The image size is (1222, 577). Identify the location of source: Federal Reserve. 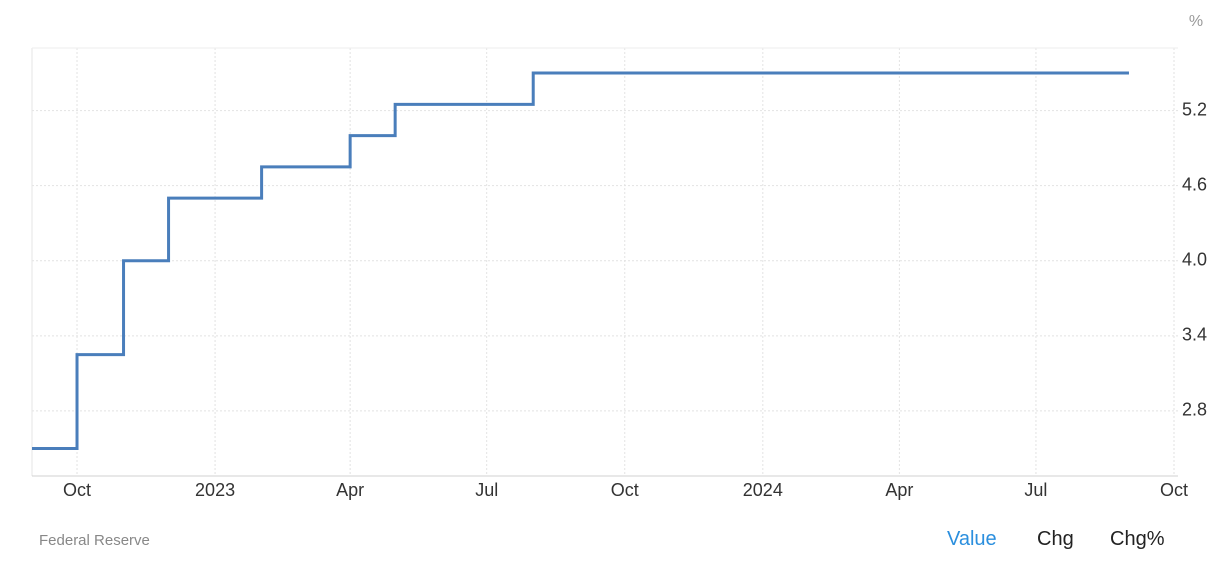
(94, 540).